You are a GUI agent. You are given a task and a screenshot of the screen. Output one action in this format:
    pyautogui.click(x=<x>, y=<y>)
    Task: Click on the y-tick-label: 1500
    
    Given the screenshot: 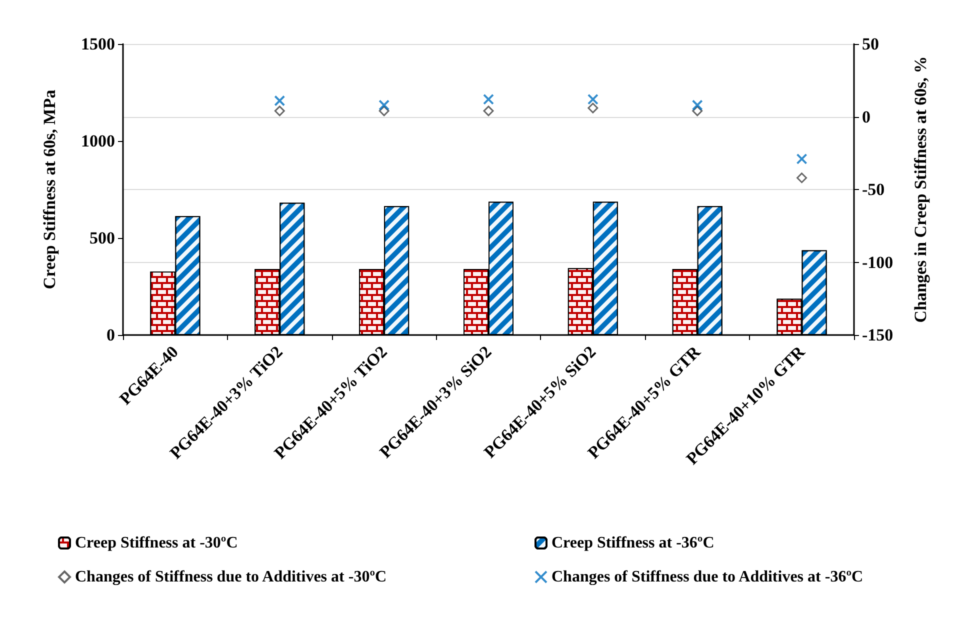 What is the action you would take?
    pyautogui.click(x=98, y=44)
    